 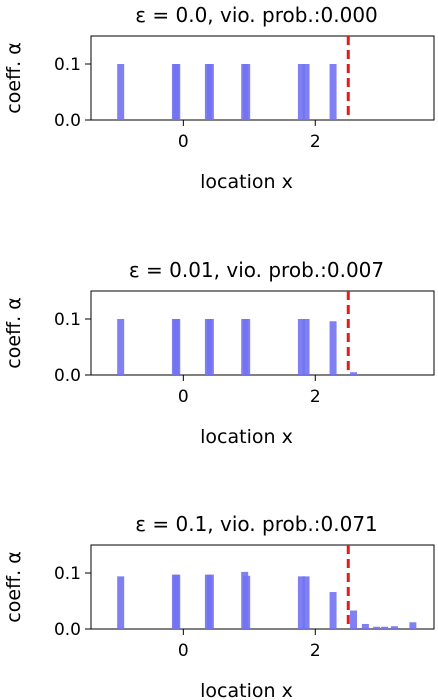 What do you see at coordinates (256, 270) in the screenshot?
I see `chart-title: ε = 0.01, vio. prob.:0.007` at bounding box center [256, 270].